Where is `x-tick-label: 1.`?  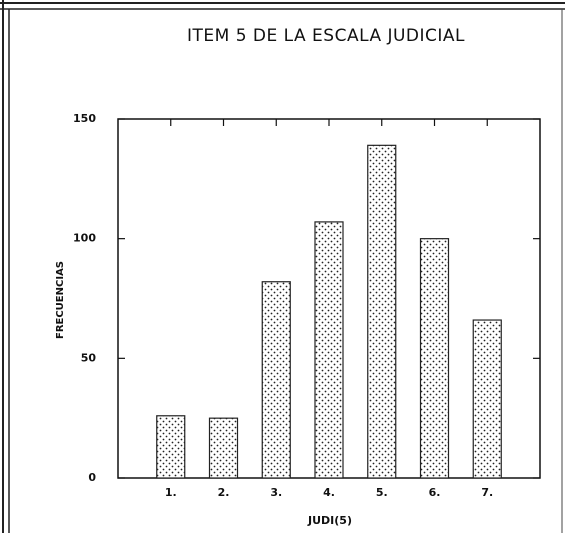
x-tick-label: 1. is located at coordinates (171, 492).